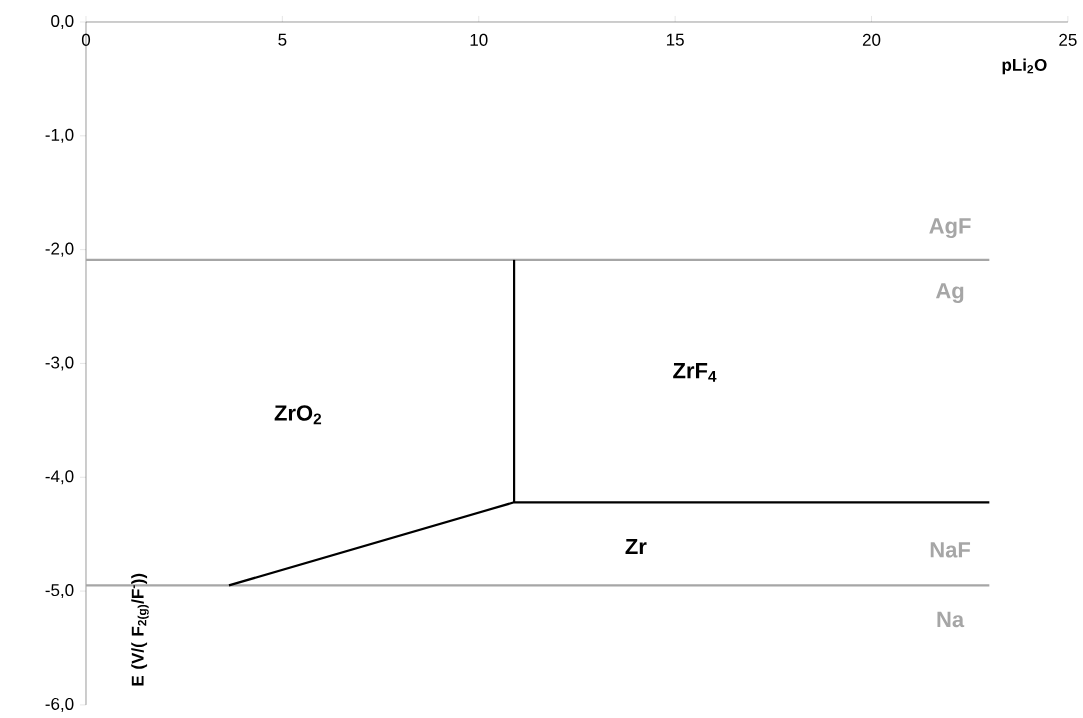 The width and height of the screenshot is (1083, 718). What do you see at coordinates (636, 546) in the screenshot?
I see `annotation: Zr` at bounding box center [636, 546].